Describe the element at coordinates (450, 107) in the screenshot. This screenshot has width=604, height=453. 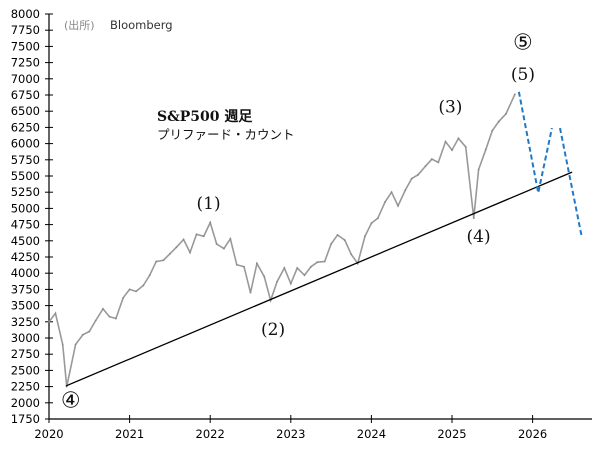
I see `wave-label: (3)` at that location.